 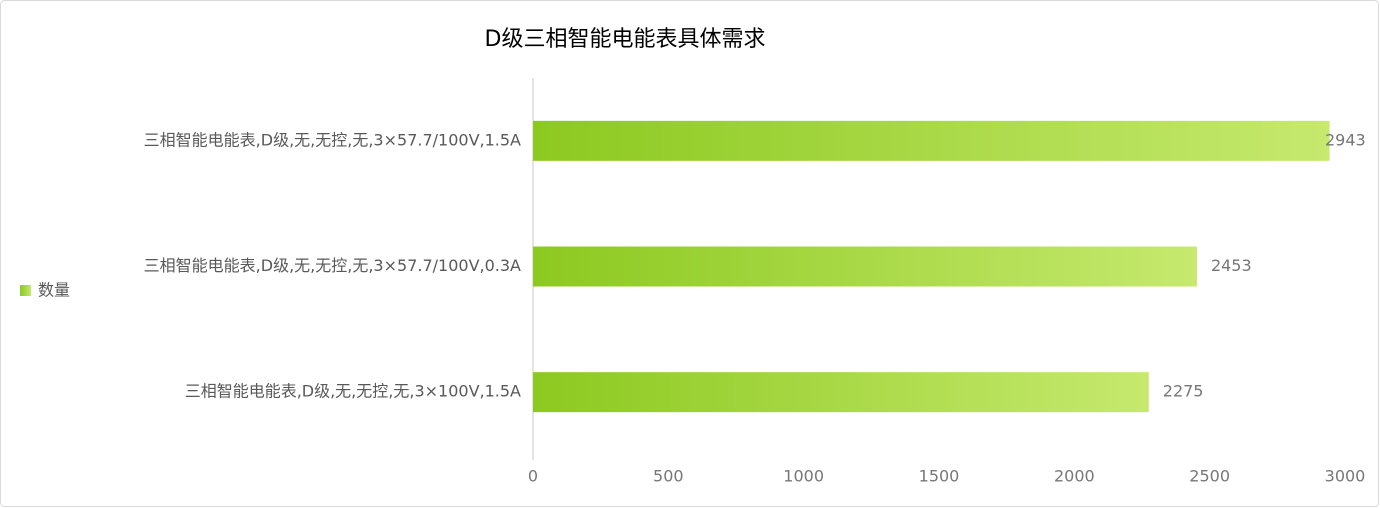 What do you see at coordinates (1074, 476) in the screenshot?
I see `x-tick-label: 2000` at bounding box center [1074, 476].